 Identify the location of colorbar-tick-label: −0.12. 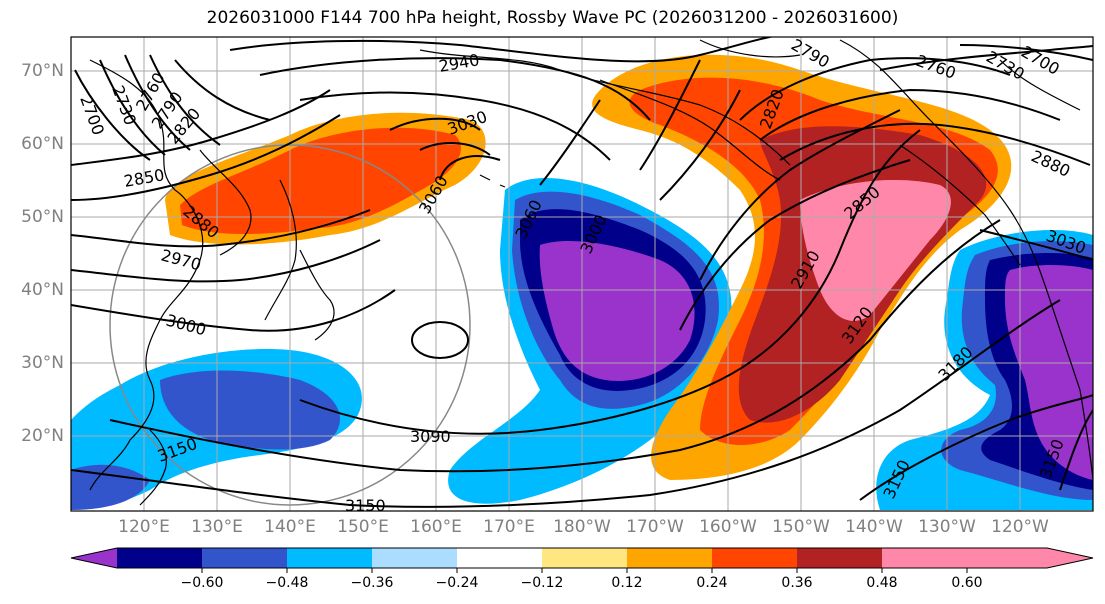
(542, 583).